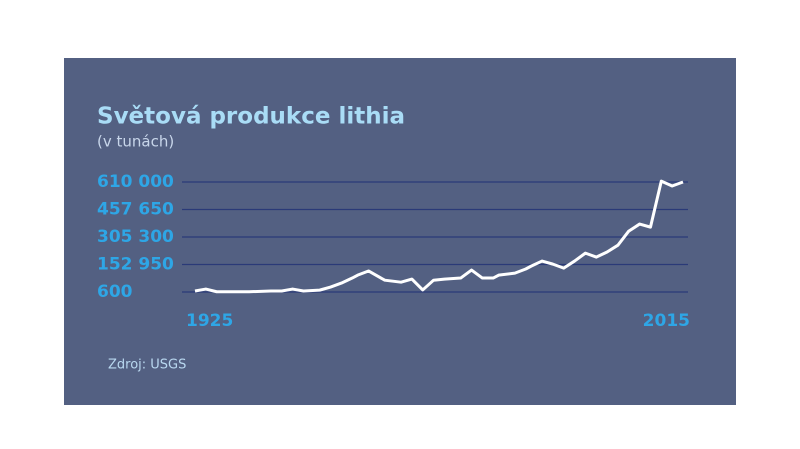 The image size is (800, 449). What do you see at coordinates (135, 182) in the screenshot?
I see `y-tick-label: 610 000` at bounding box center [135, 182].